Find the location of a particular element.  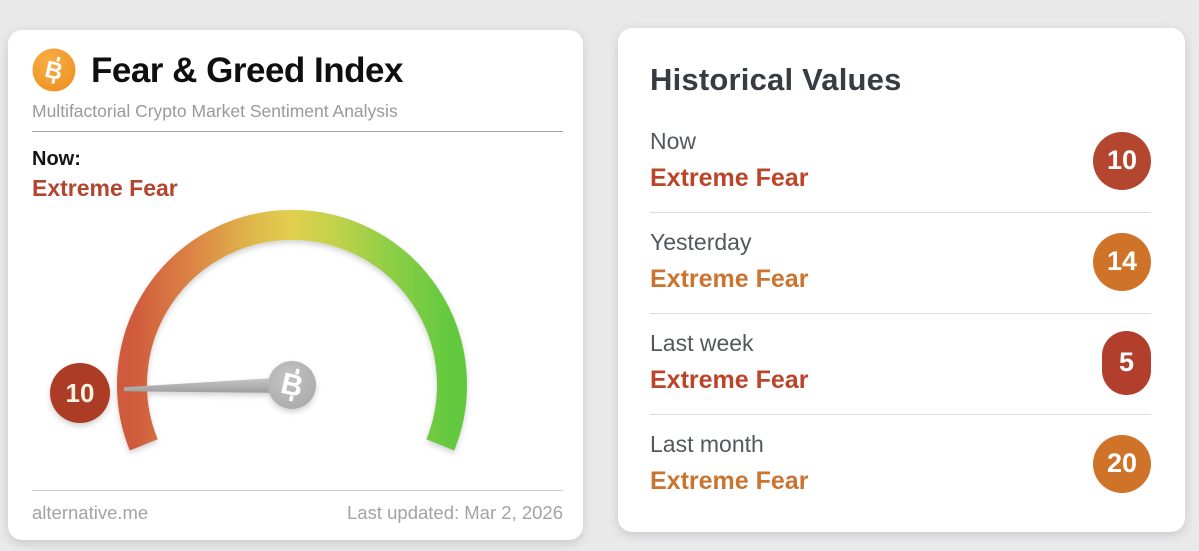

gauge-needle is located at coordinates (208, 385).